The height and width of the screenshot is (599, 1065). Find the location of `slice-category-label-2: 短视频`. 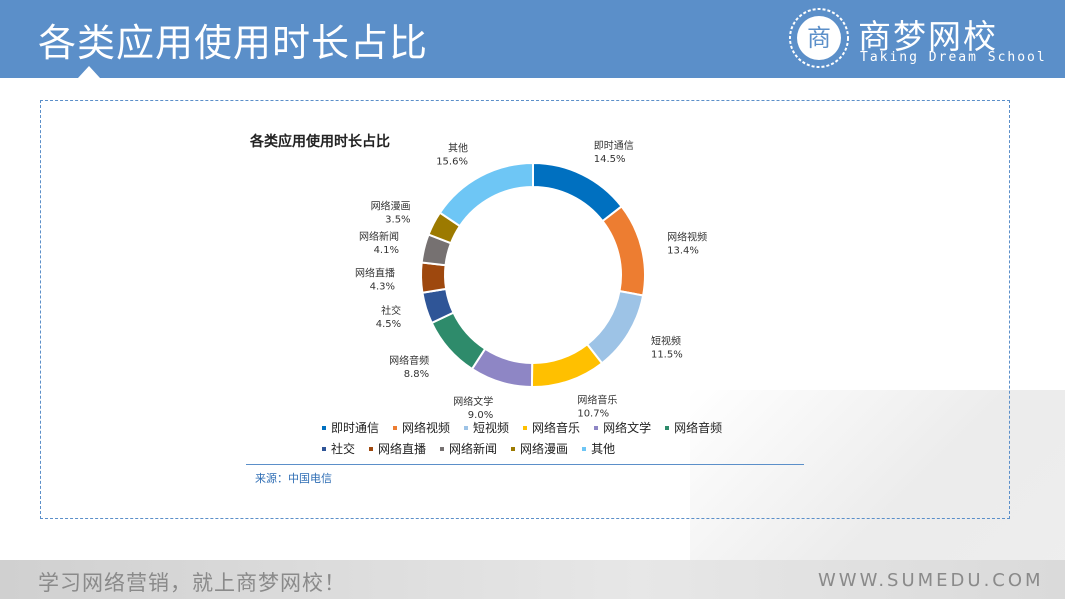

slice-category-label-2: 短视频 is located at coordinates (666, 341).